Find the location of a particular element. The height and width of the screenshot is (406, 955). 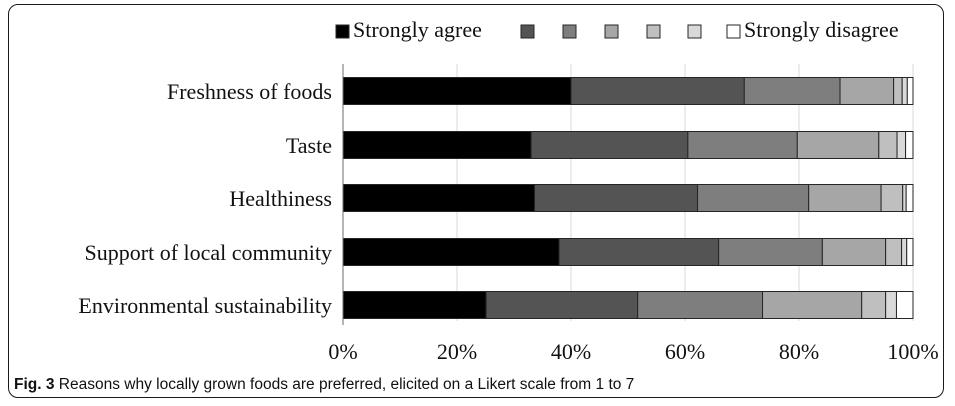

category-label-1: Freshness of foods is located at coordinates (249, 91).